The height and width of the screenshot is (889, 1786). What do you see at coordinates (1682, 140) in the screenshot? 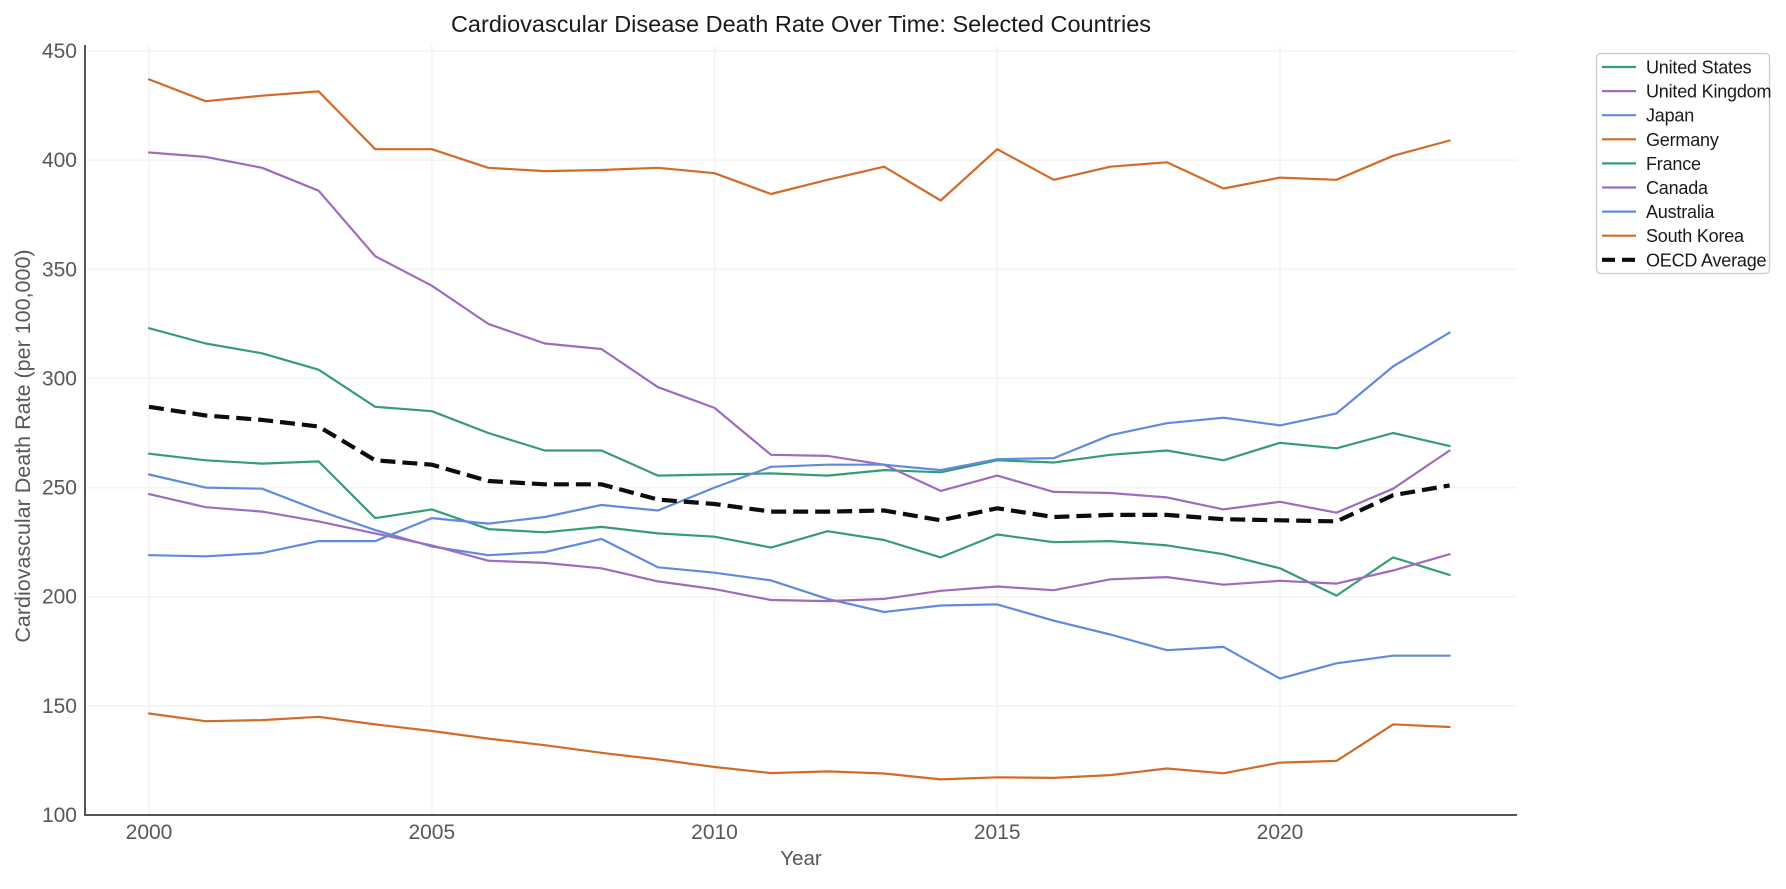
I see `svg-text: Germany` at bounding box center [1682, 140].